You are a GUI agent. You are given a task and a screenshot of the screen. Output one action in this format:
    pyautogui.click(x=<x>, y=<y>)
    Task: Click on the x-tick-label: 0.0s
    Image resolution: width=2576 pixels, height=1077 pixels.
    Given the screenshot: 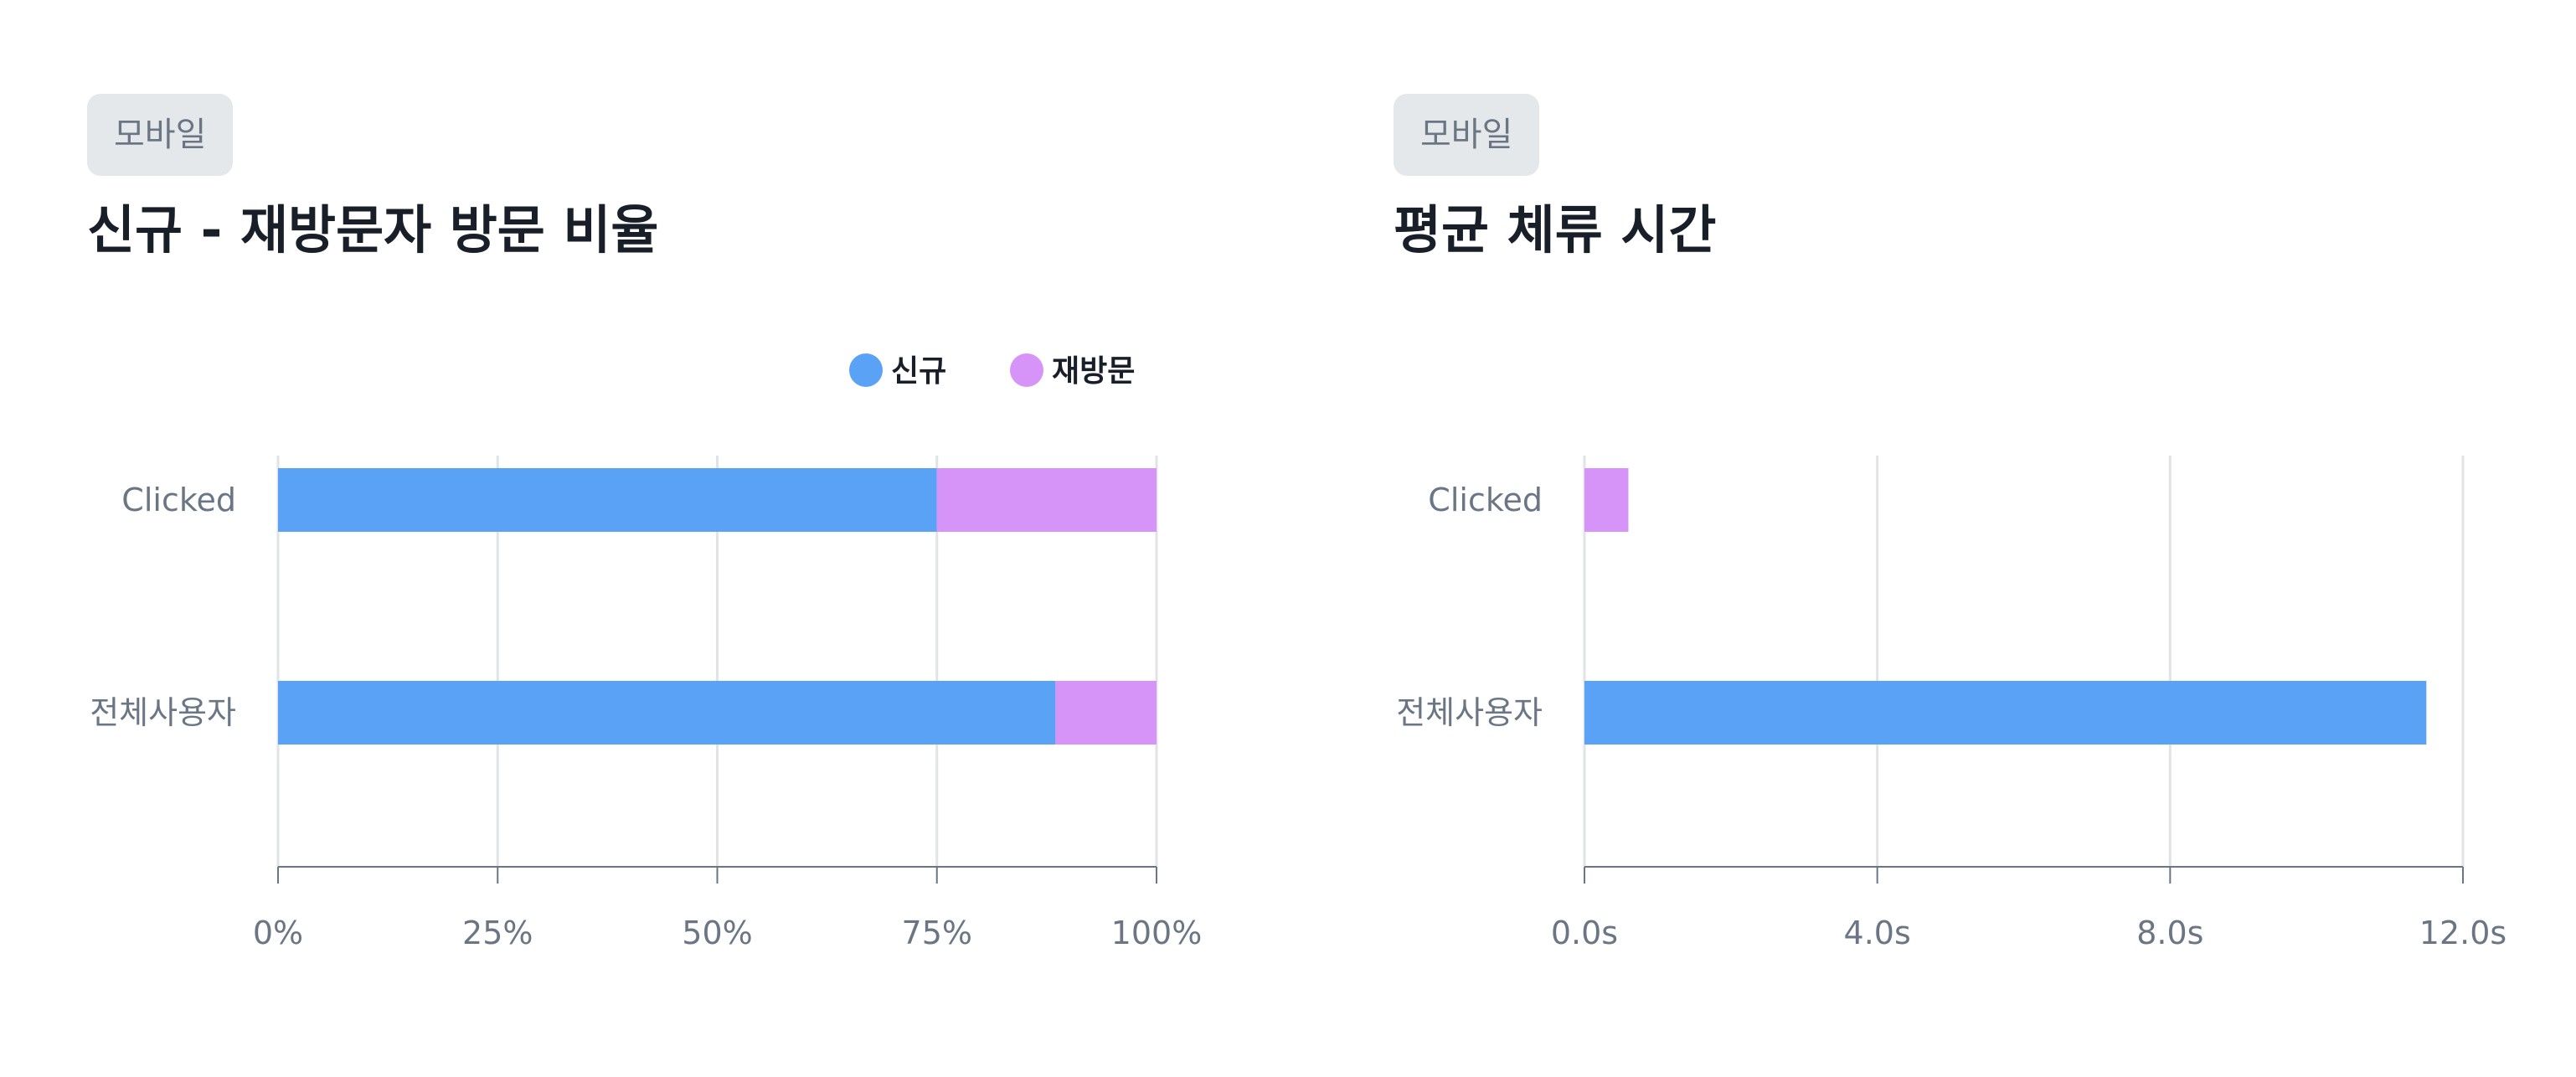 What is the action you would take?
    pyautogui.click(x=1584, y=933)
    